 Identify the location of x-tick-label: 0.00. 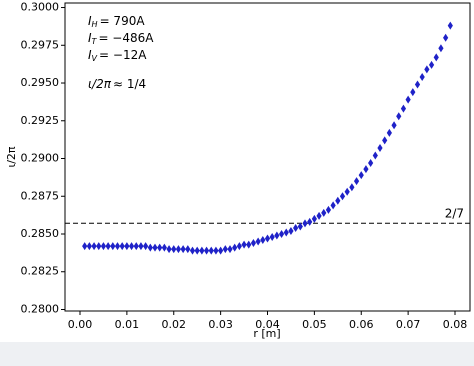
(80, 324).